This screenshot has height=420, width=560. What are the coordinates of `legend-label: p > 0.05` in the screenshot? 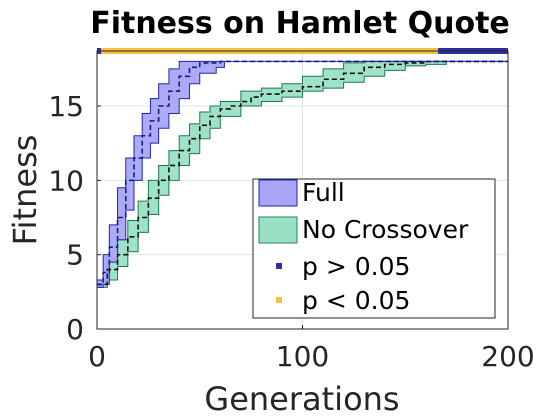 It's located at (356, 266).